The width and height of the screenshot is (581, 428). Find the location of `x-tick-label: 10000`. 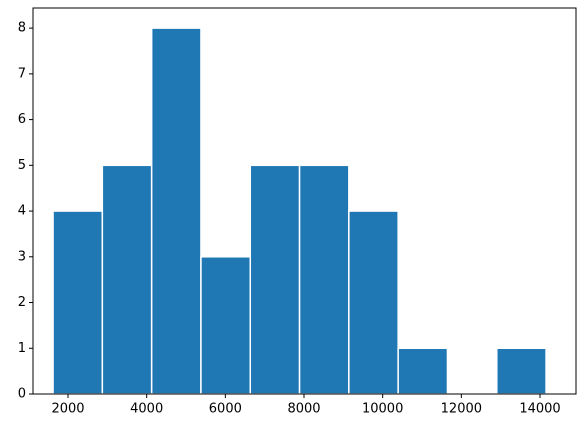

x-tick-label: 10000 is located at coordinates (382, 409).